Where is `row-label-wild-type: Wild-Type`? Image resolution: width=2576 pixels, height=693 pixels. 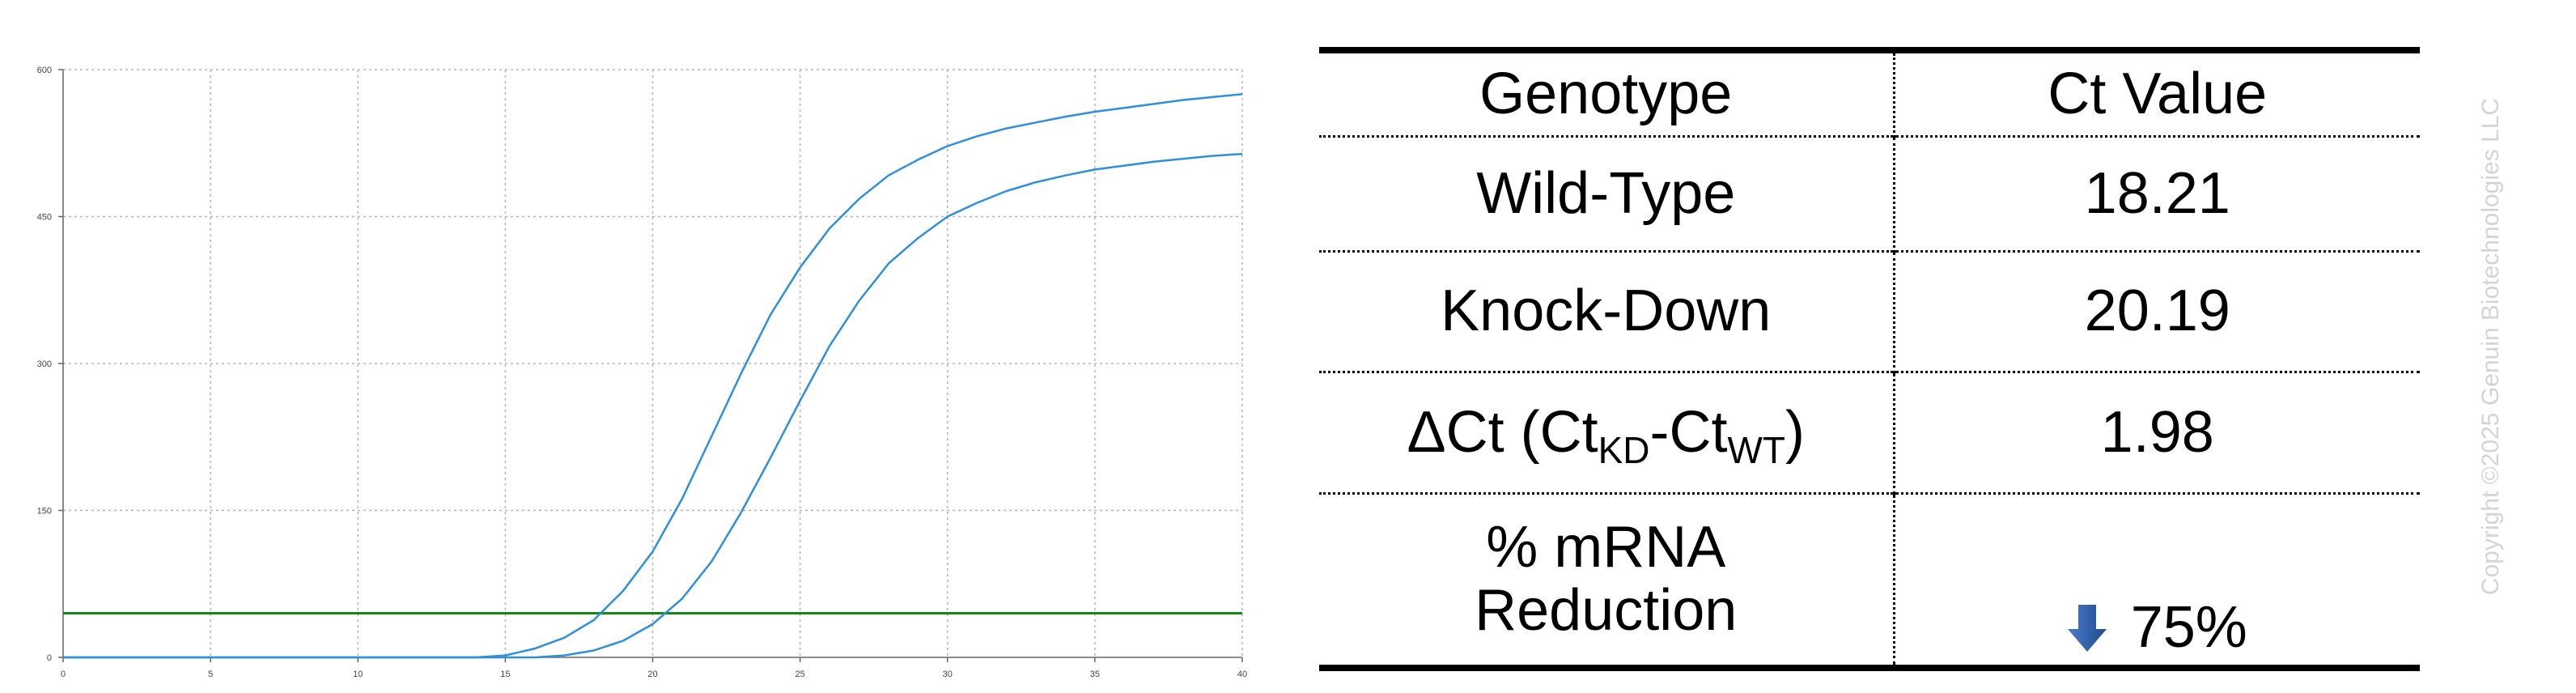 row-label-wild-type: Wild-Type is located at coordinates (1607, 193).